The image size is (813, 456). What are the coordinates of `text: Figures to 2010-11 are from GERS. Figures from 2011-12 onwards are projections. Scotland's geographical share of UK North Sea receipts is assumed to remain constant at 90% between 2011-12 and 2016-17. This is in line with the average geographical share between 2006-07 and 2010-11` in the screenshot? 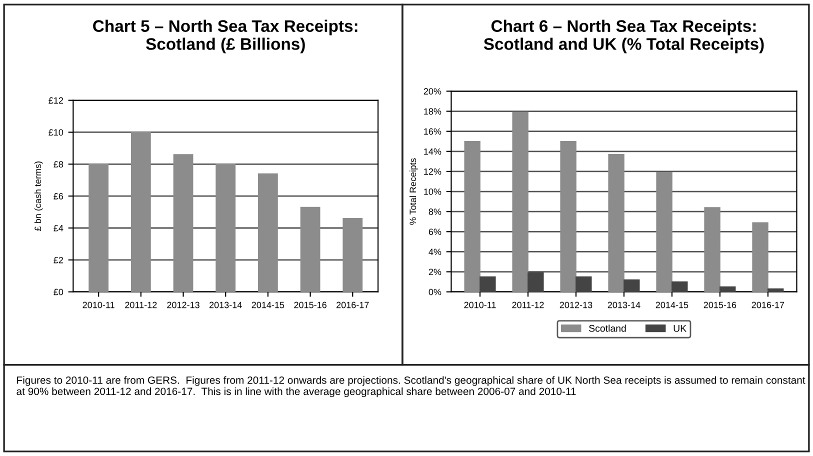 It's located at (411, 387).